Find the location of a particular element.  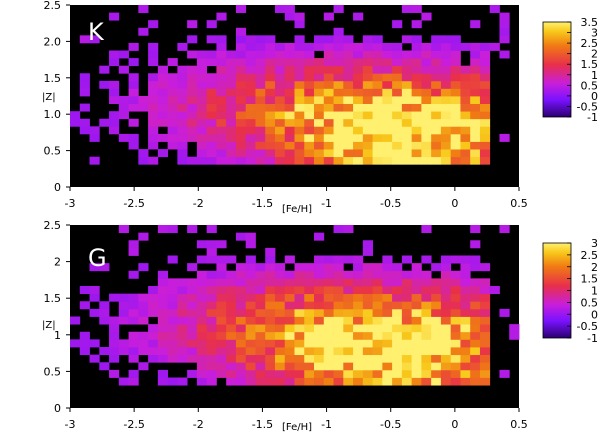

colorbar-tick-label: 2.5 is located at coordinates (590, 43).